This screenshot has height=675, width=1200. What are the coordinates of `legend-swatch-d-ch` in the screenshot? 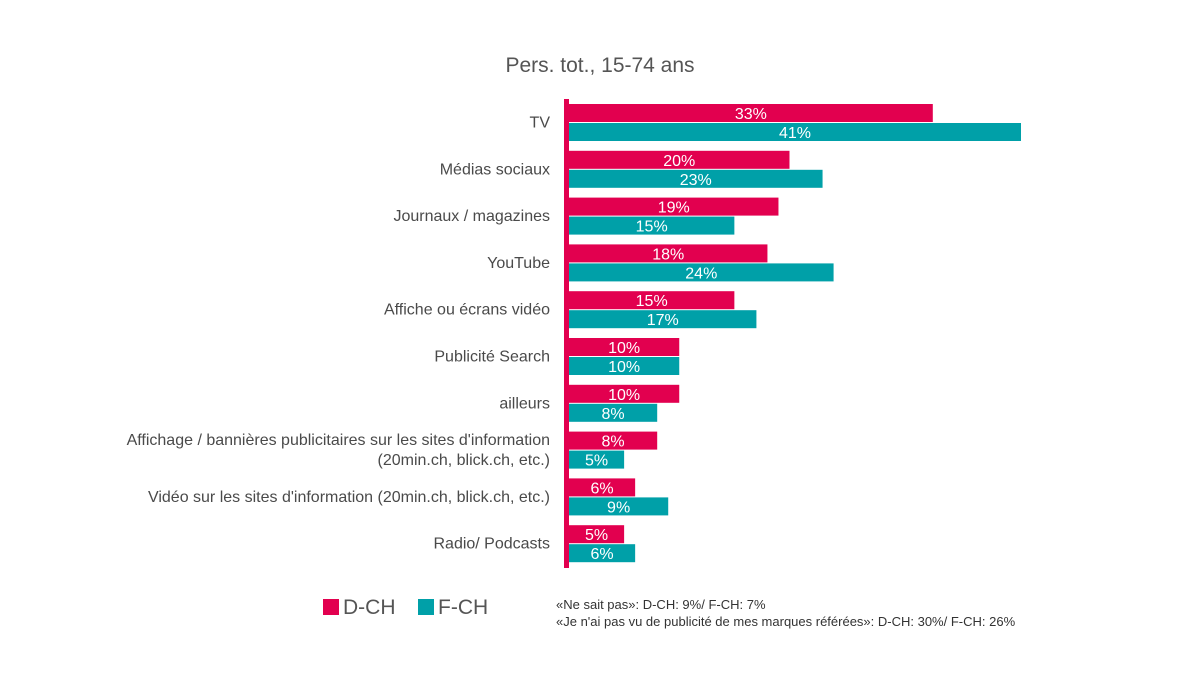 It's located at (331, 607).